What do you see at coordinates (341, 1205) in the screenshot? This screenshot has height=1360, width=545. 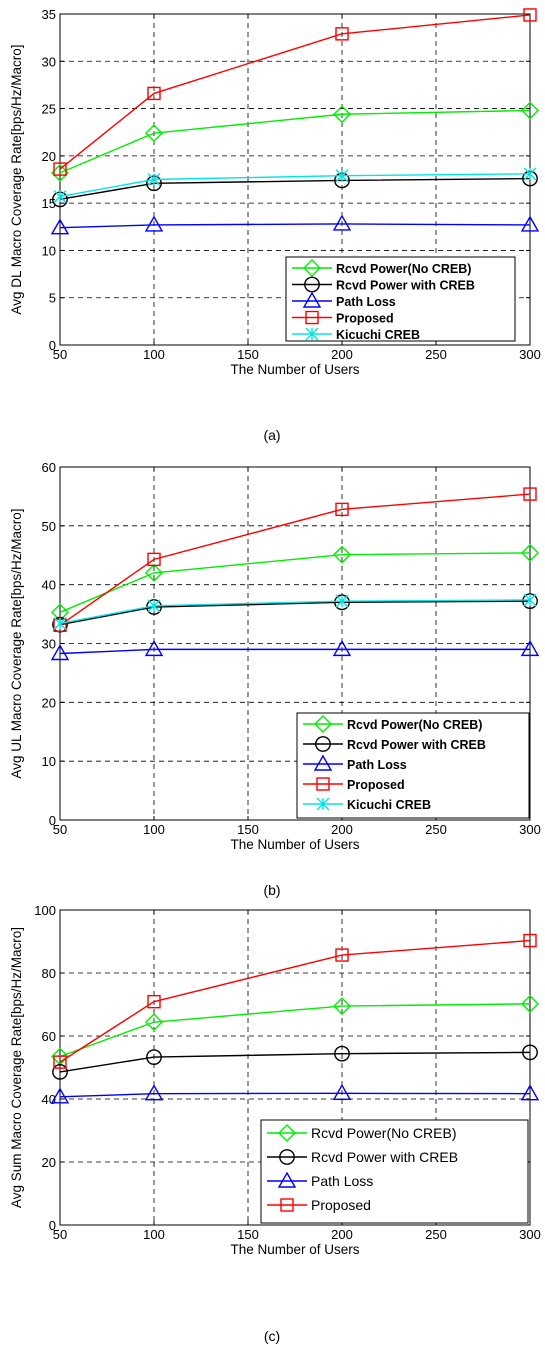 I see `legend-label: Proposed` at bounding box center [341, 1205].